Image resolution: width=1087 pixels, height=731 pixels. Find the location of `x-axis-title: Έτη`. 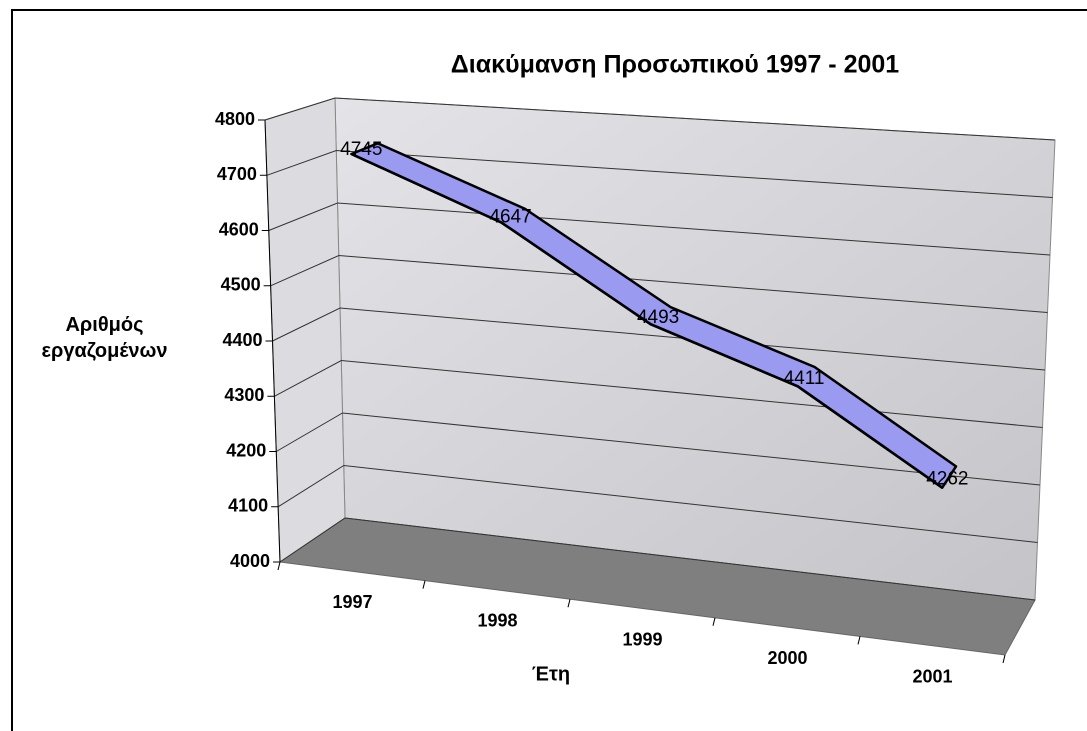

x-axis-title: Έτη is located at coordinates (551, 674).